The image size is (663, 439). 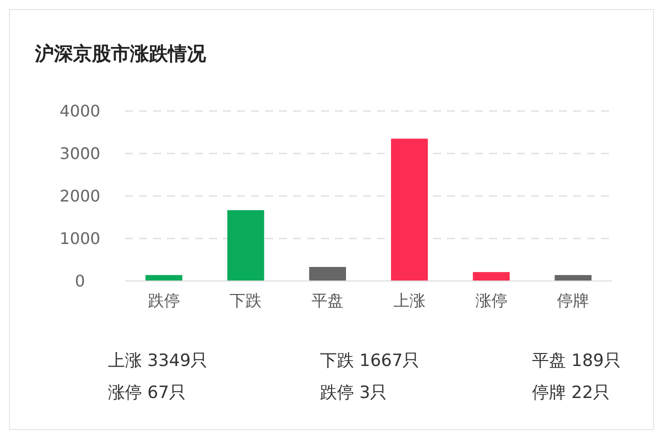 I want to click on x-tick-label: 停牌, so click(x=573, y=300).